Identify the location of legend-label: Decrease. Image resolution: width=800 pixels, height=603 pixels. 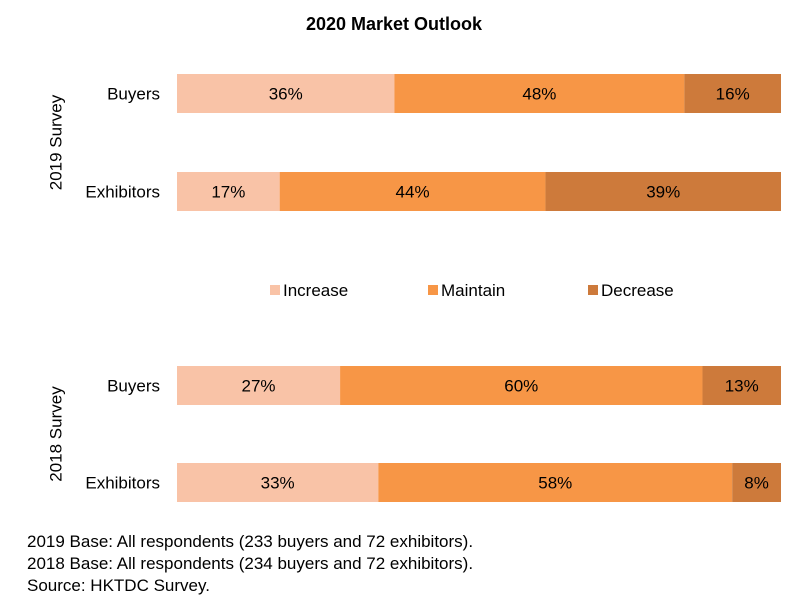
(637, 290).